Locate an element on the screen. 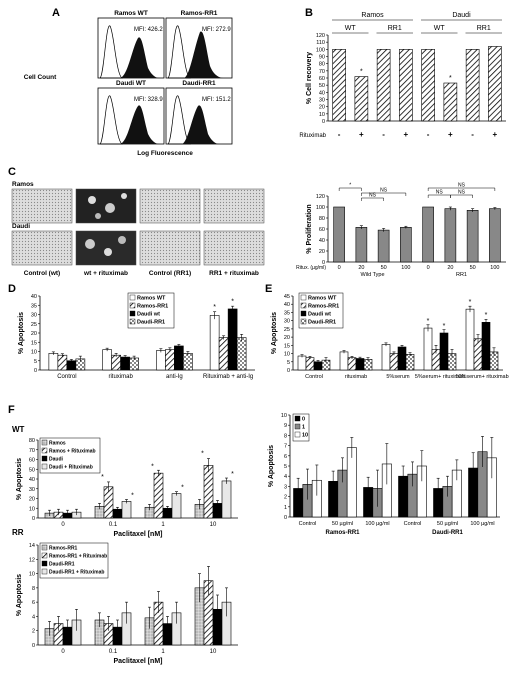 The width and height of the screenshot is (520, 675). bar-ramos-rr1 is located at coordinates (394, 362).